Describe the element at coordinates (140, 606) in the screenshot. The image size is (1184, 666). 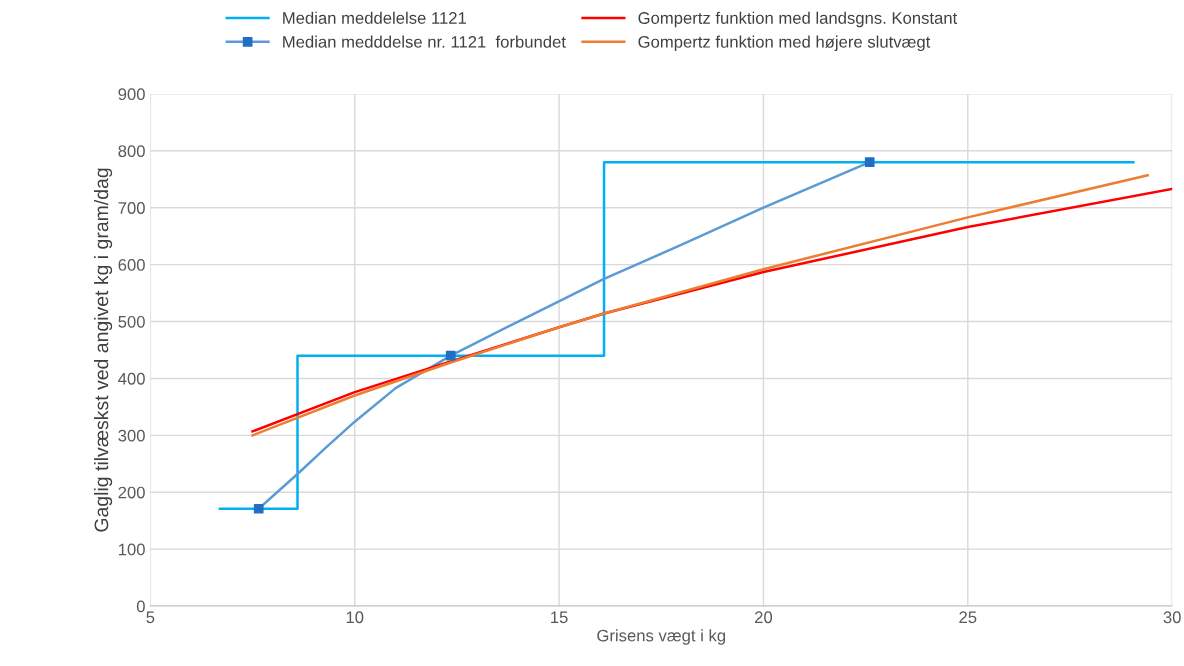
I see `y-tick-label: 0` at that location.